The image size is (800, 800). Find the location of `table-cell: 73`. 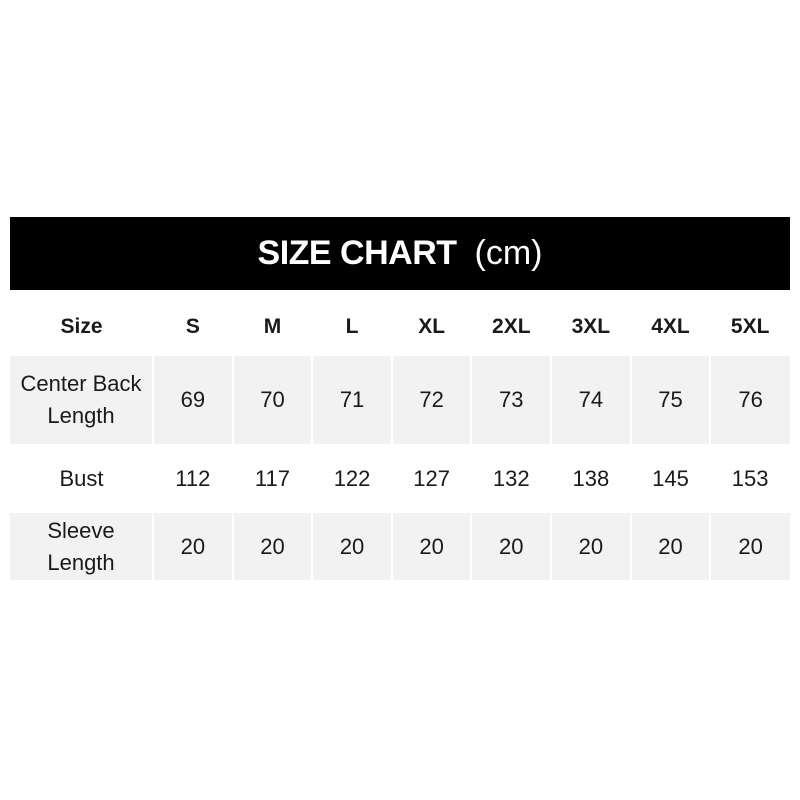

table-cell: 73 is located at coordinates (512, 400).